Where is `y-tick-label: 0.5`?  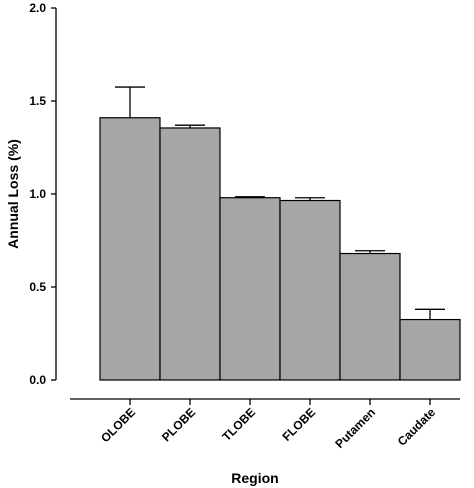 y-tick-label: 0.5 is located at coordinates (37, 287).